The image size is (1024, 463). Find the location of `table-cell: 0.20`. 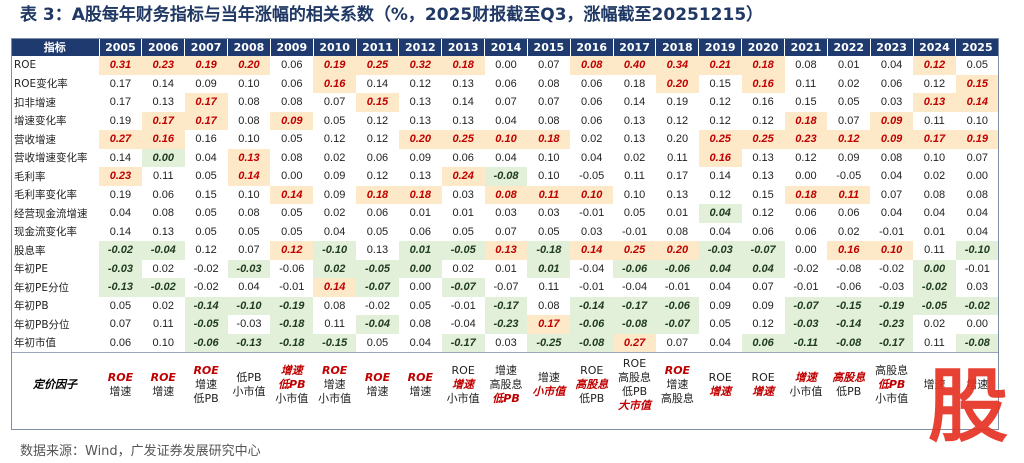

table-cell: 0.20 is located at coordinates (677, 250).